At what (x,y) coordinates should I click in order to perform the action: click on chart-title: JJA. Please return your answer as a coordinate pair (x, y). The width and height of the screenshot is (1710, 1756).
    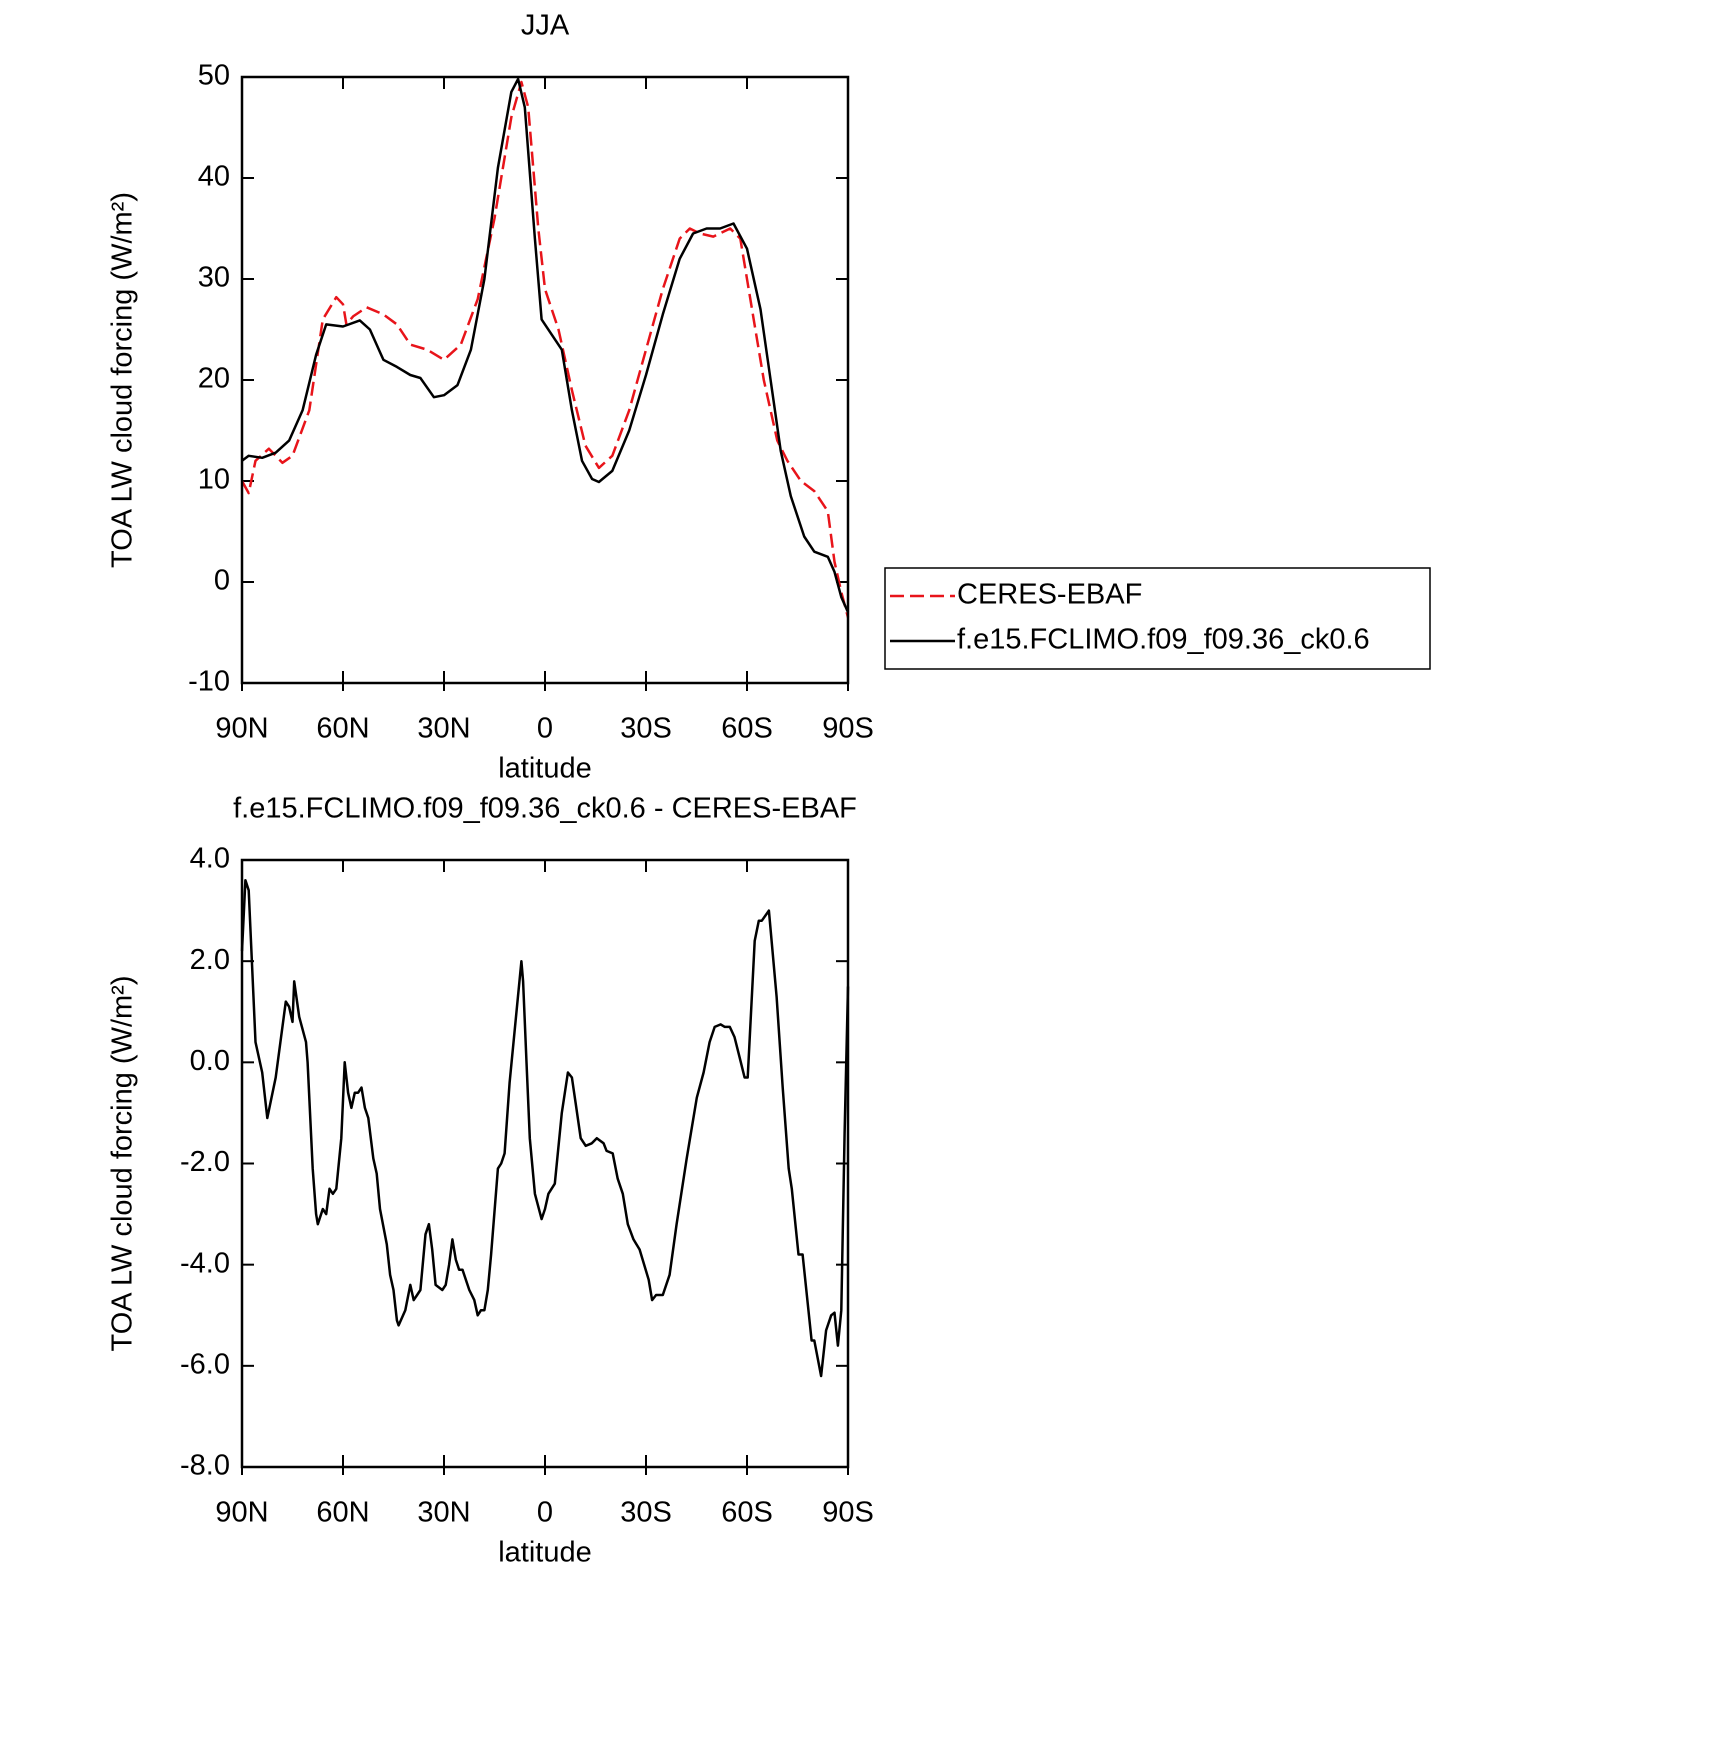
    Looking at the image, I should click on (545, 26).